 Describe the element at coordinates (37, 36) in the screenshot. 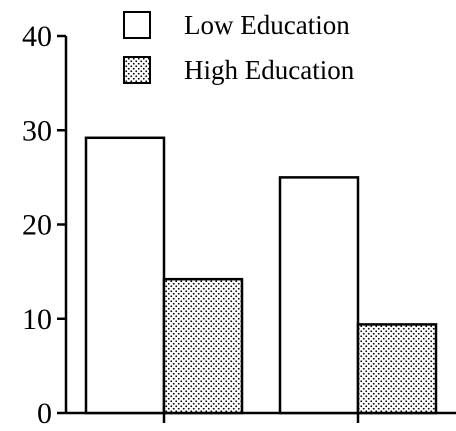

I see `y-tick-label: 40` at that location.